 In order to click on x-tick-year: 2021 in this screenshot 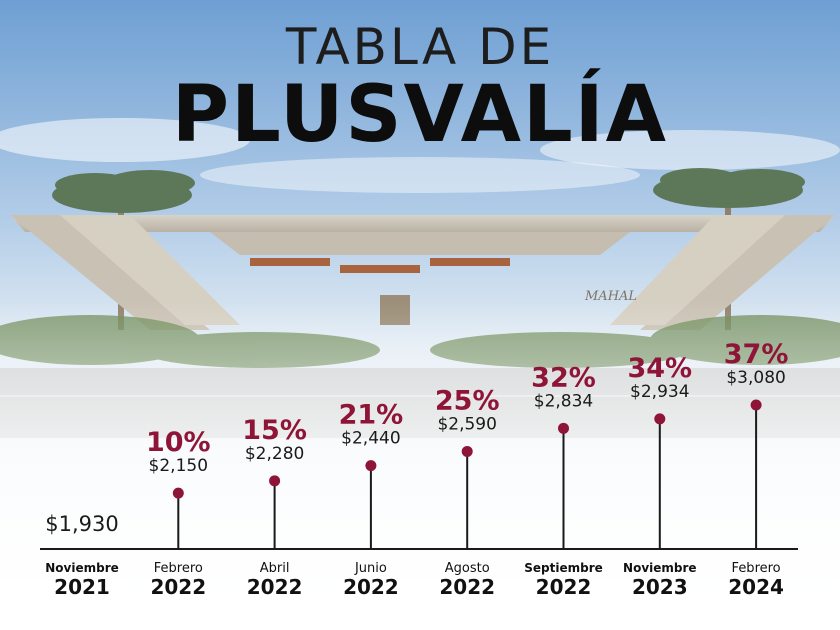, I will do `click(82, 587)`.